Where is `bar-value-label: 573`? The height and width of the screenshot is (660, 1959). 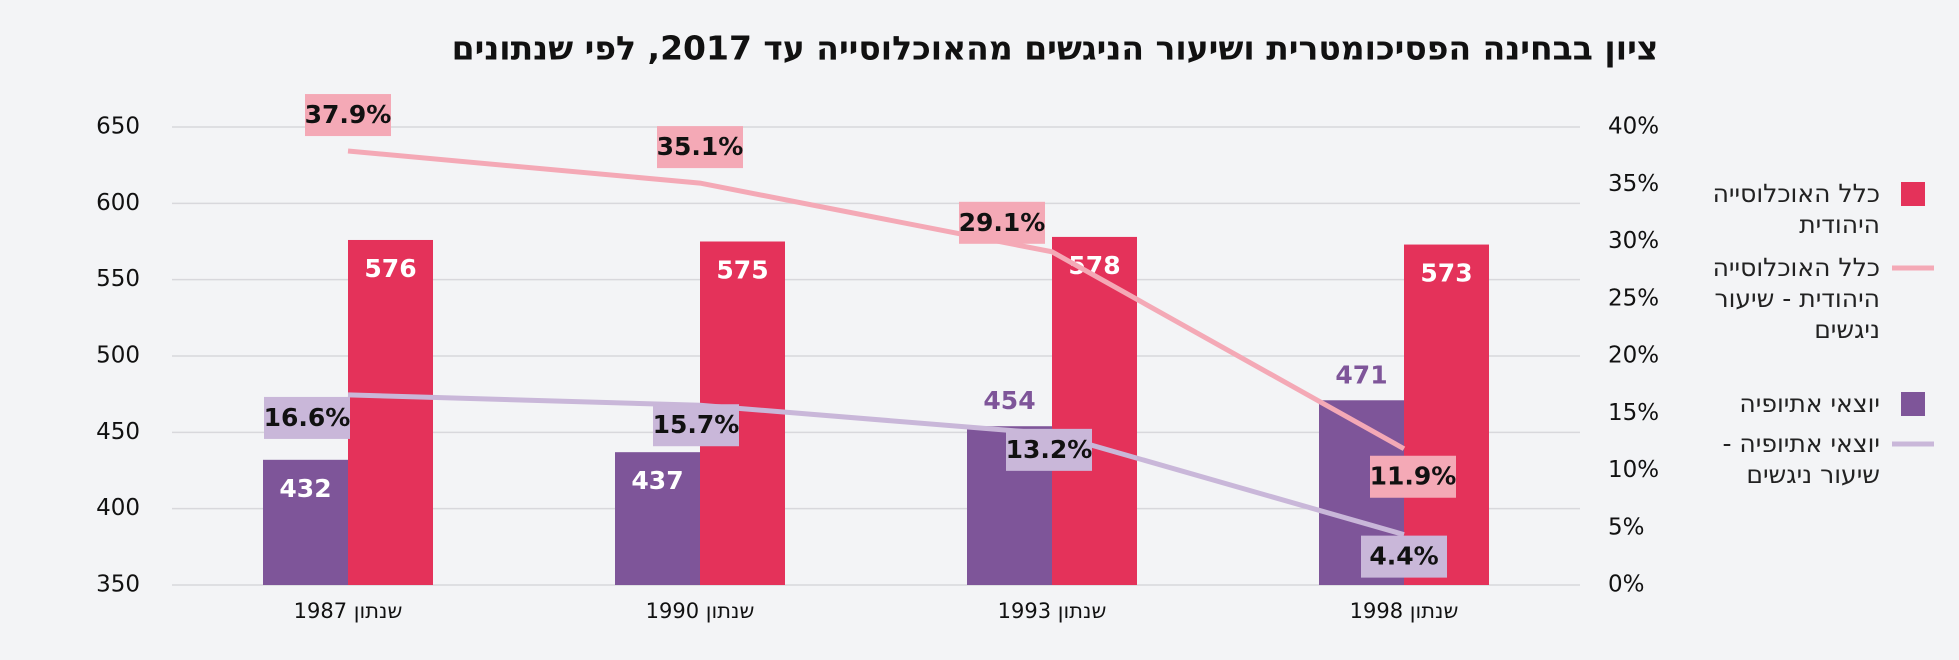 bar-value-label: 573 is located at coordinates (1446, 273).